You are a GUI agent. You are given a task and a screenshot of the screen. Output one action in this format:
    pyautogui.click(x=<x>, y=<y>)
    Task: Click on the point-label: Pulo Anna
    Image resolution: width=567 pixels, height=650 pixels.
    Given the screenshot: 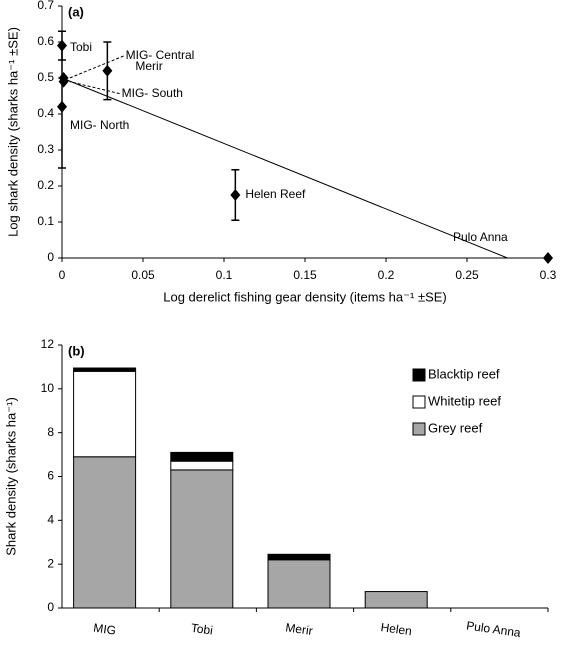 What is the action you would take?
    pyautogui.click(x=480, y=237)
    